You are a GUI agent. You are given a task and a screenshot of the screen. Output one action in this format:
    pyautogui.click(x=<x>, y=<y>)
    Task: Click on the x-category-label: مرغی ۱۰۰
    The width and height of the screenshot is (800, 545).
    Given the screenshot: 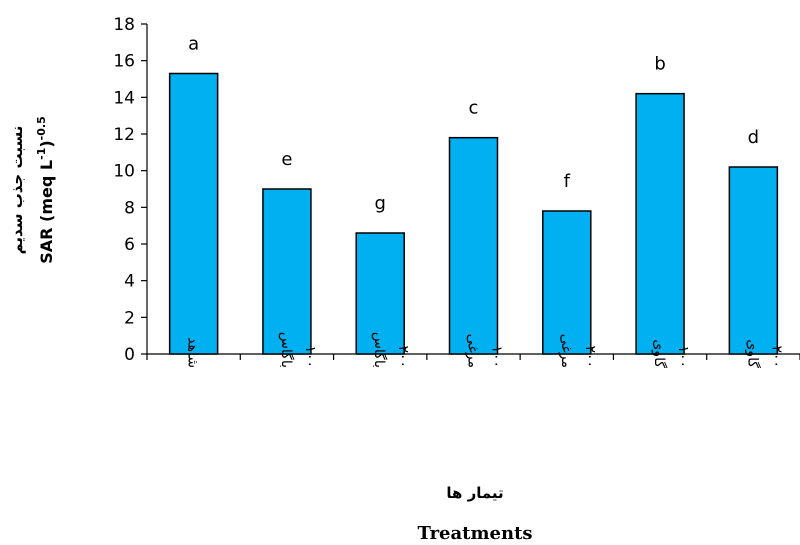 What is the action you would take?
    pyautogui.click(x=485, y=351)
    